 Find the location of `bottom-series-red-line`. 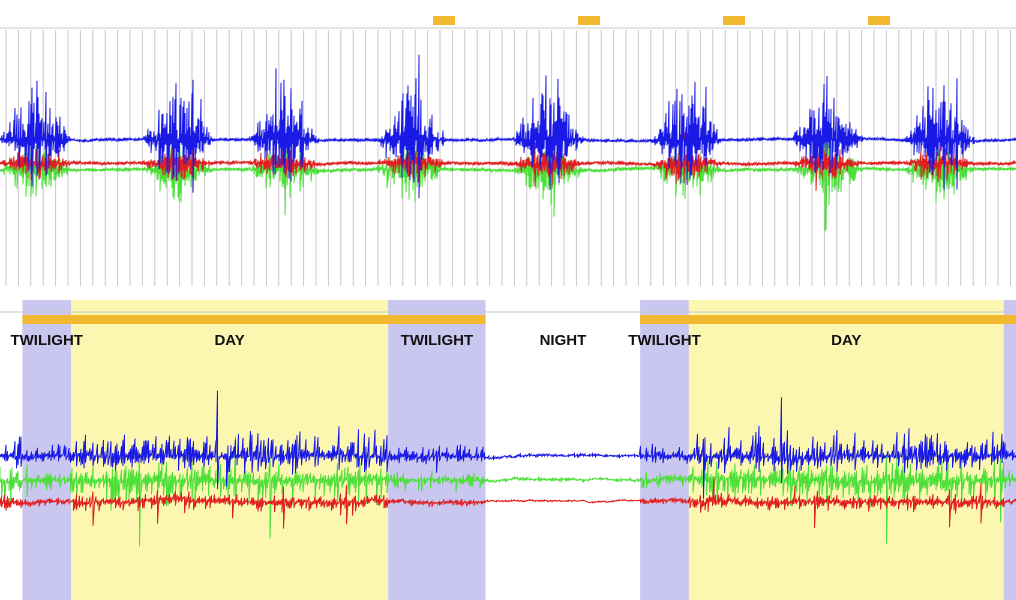

bottom-series-red-line is located at coordinates (508, 503).